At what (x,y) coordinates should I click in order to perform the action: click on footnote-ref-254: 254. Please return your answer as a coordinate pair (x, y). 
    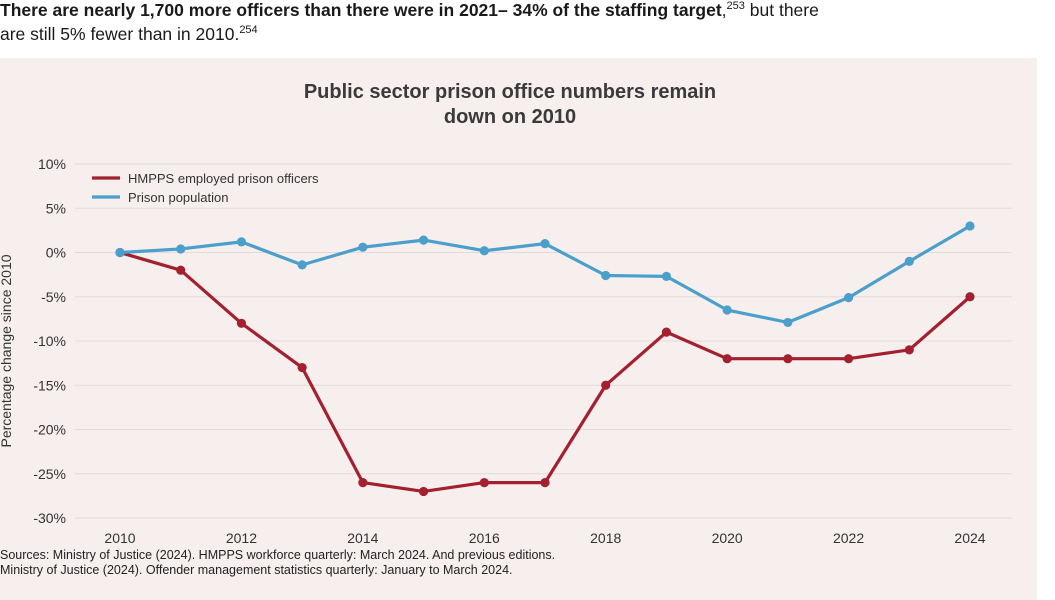
    Looking at the image, I should click on (248, 30).